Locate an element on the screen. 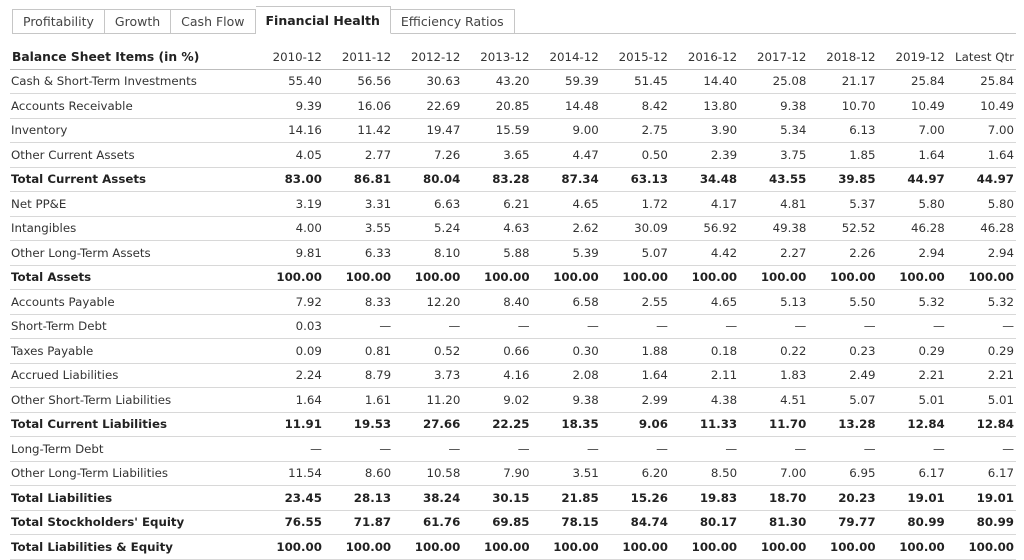 This screenshot has height=560, width=1024. row-label: Total Assets is located at coordinates (132, 277).